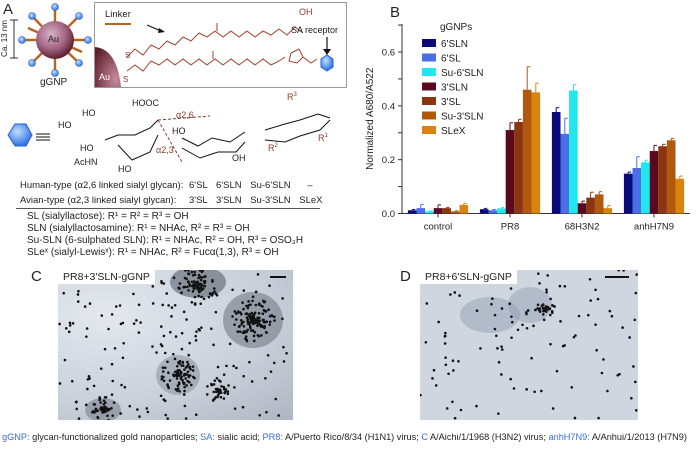 The image size is (700, 449). What do you see at coordinates (388, 106) in the screenshot?
I see `y-tick-label: 0.4` at bounding box center [388, 106].